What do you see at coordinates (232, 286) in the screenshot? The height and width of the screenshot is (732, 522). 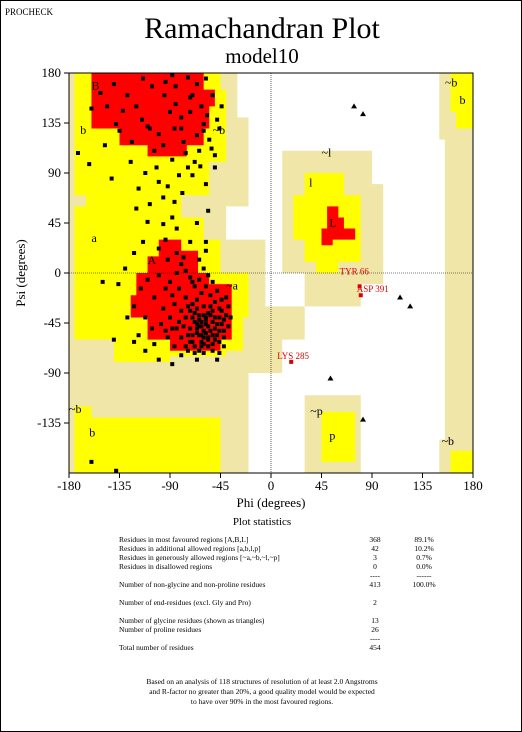 I see `region-label: ~a` at bounding box center [232, 286].